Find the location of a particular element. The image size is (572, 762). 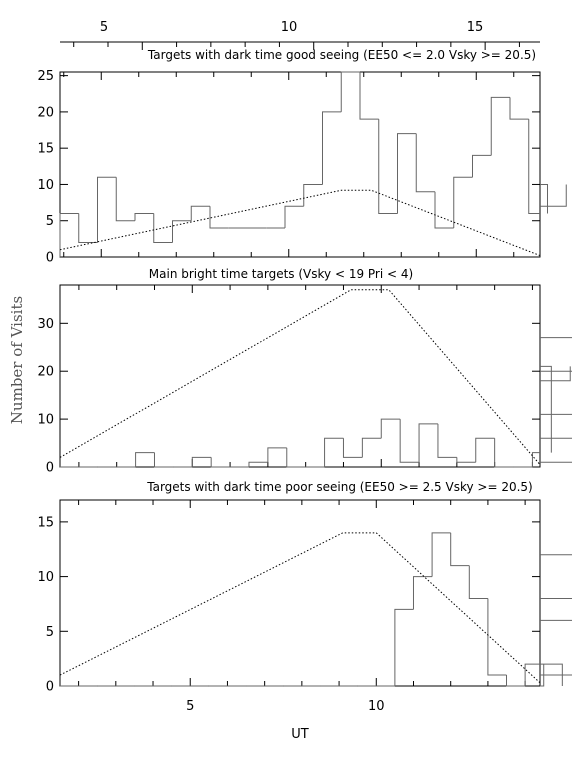

envelope-line is located at coordinates (300, 223).